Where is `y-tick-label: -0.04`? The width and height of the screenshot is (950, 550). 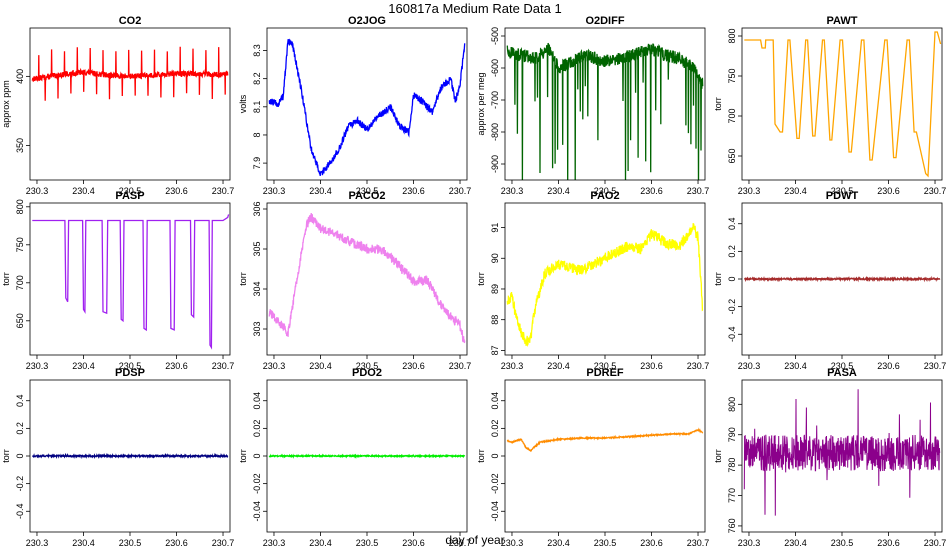 y-tick-label: -0.04 is located at coordinates (257, 511).